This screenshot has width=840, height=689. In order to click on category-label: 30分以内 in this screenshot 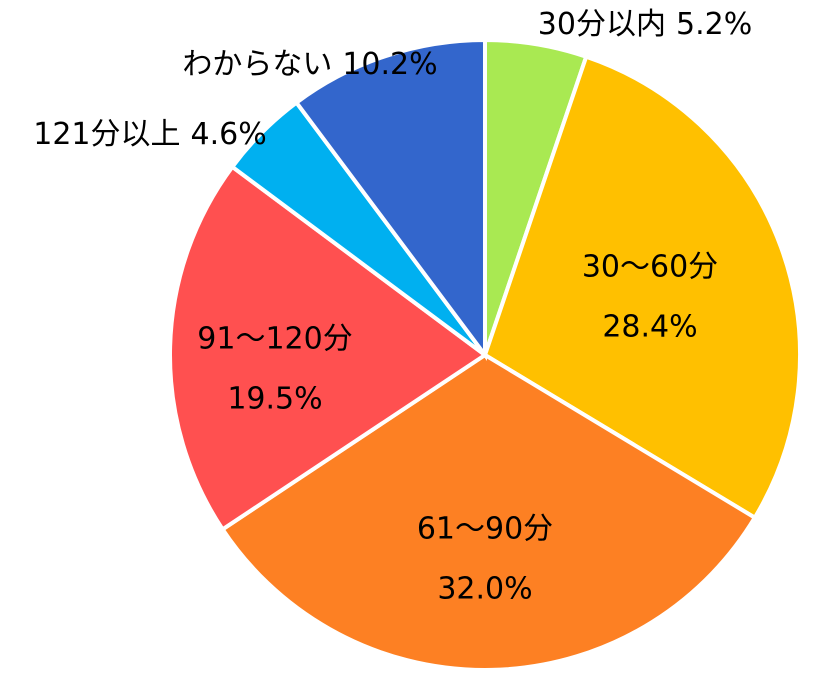, I will do `click(602, 24)`.